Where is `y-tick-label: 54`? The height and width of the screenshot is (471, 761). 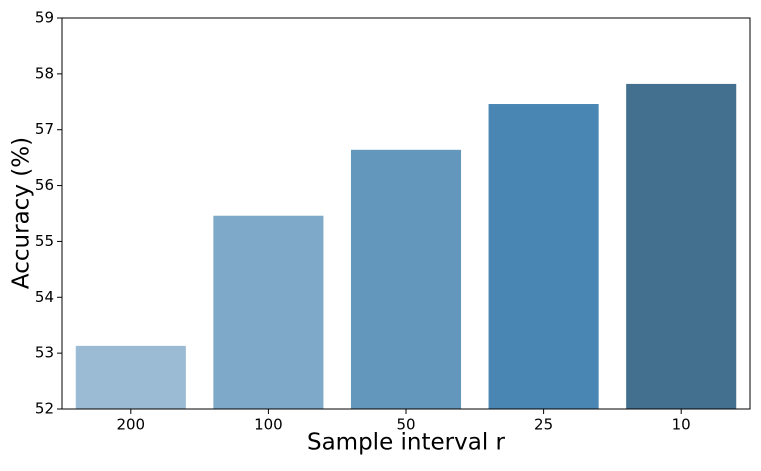
y-tick-label: 54 is located at coordinates (44, 297).